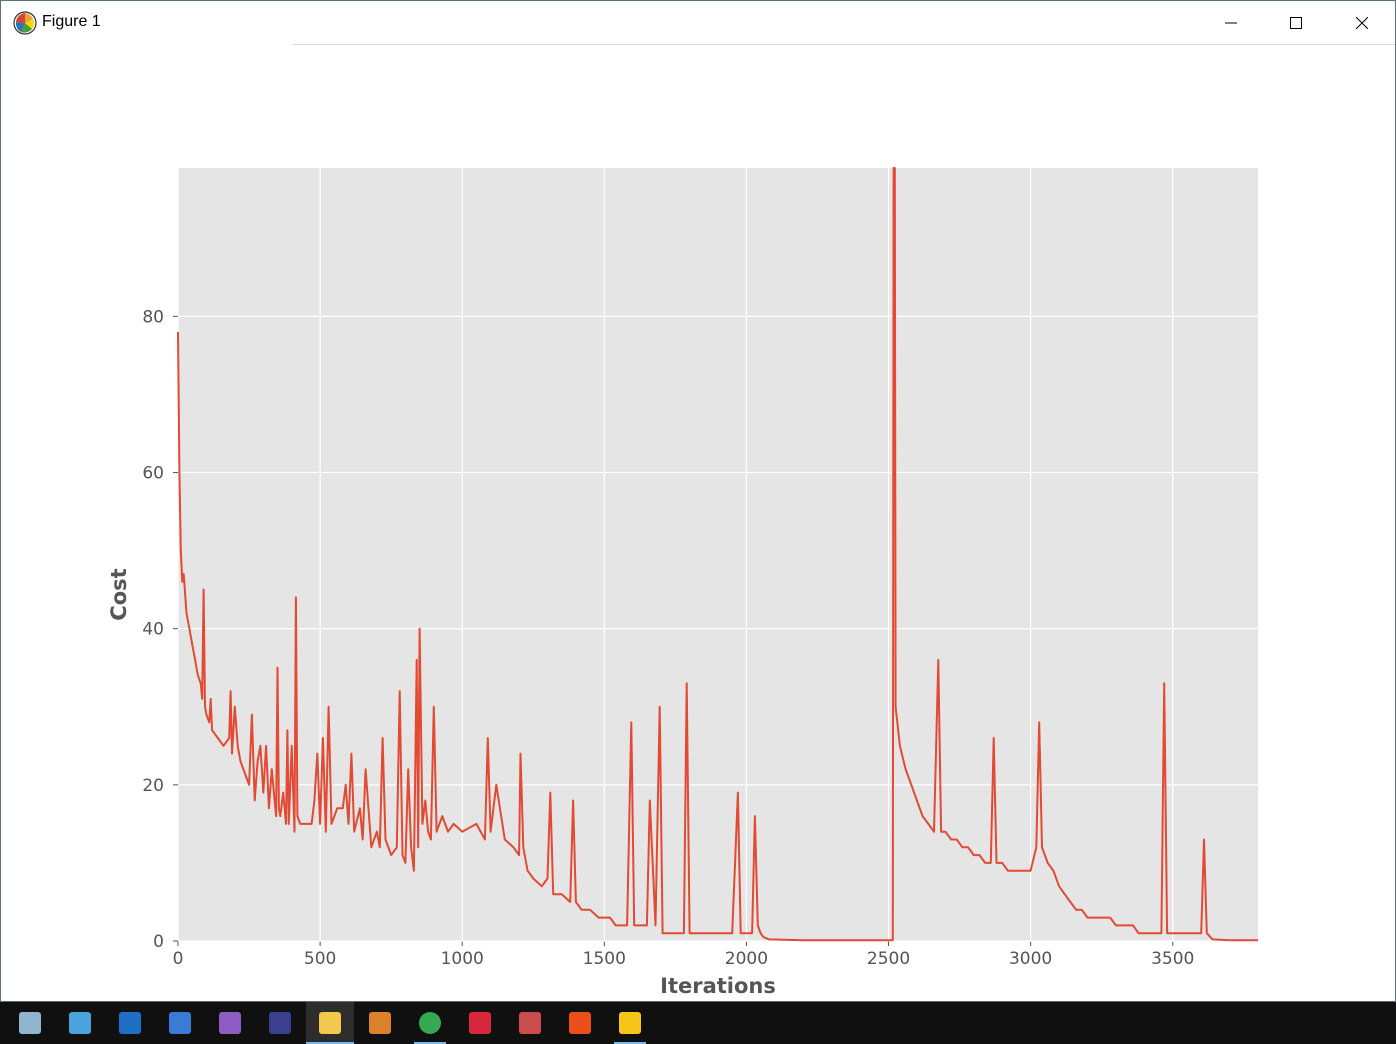  I want to click on visual-studio-icon, so click(230, 1023).